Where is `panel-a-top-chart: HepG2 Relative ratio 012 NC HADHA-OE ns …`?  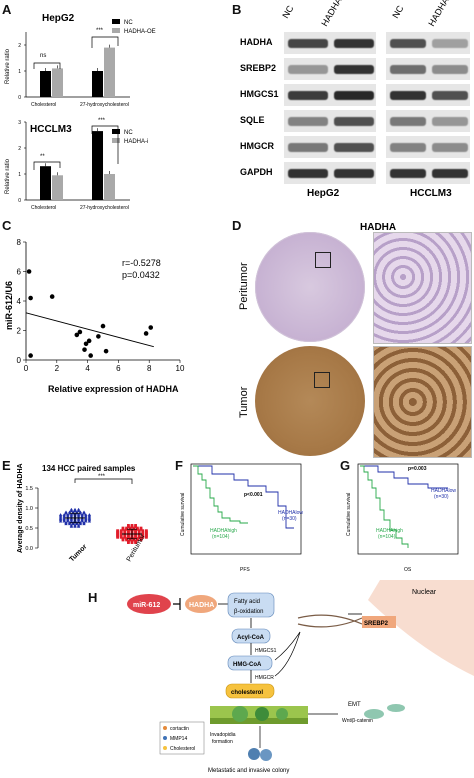 panel-a-top-chart: HepG2 Relative ratio 012 NC HADHA-OE ns … is located at coordinates (80, 60).